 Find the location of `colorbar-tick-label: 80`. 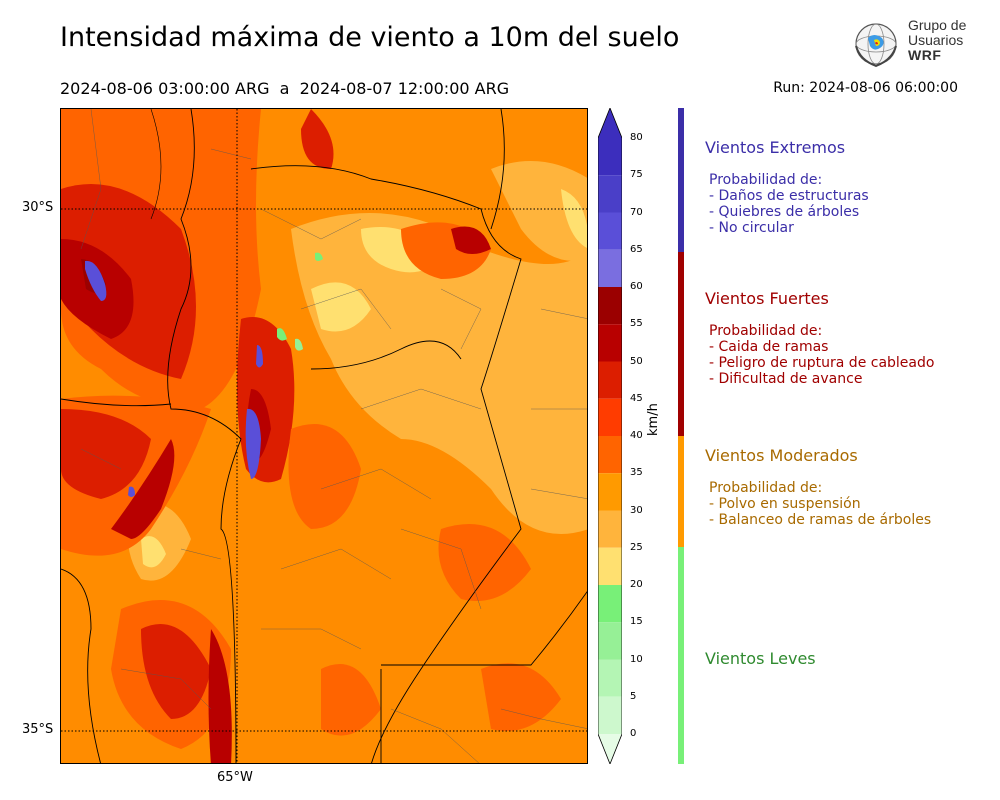

colorbar-tick-label: 80 is located at coordinates (636, 137).